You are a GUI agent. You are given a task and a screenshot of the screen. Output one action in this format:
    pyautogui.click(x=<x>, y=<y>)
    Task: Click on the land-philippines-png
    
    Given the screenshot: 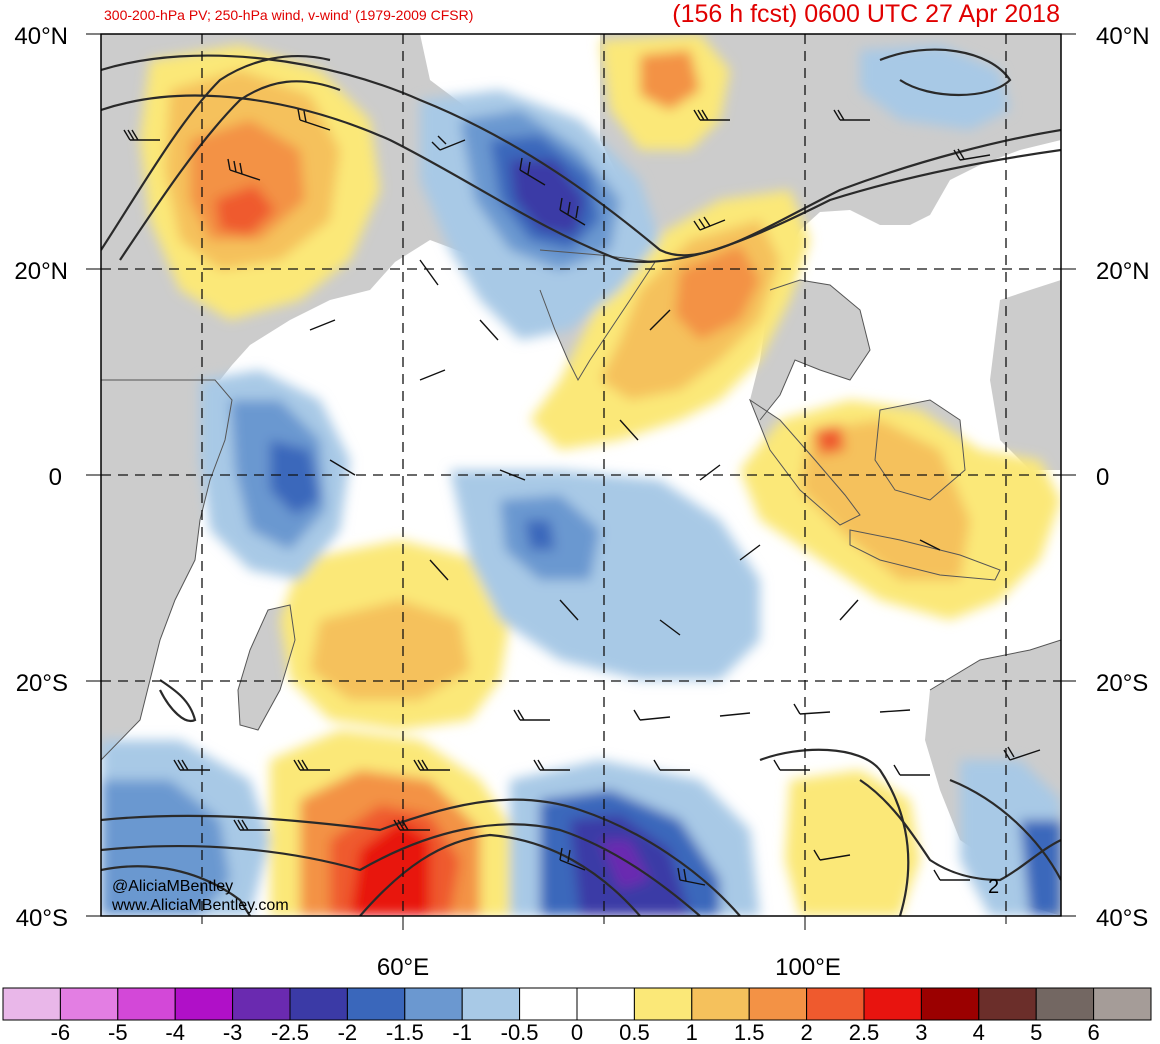 What is the action you would take?
    pyautogui.click(x=1025, y=375)
    